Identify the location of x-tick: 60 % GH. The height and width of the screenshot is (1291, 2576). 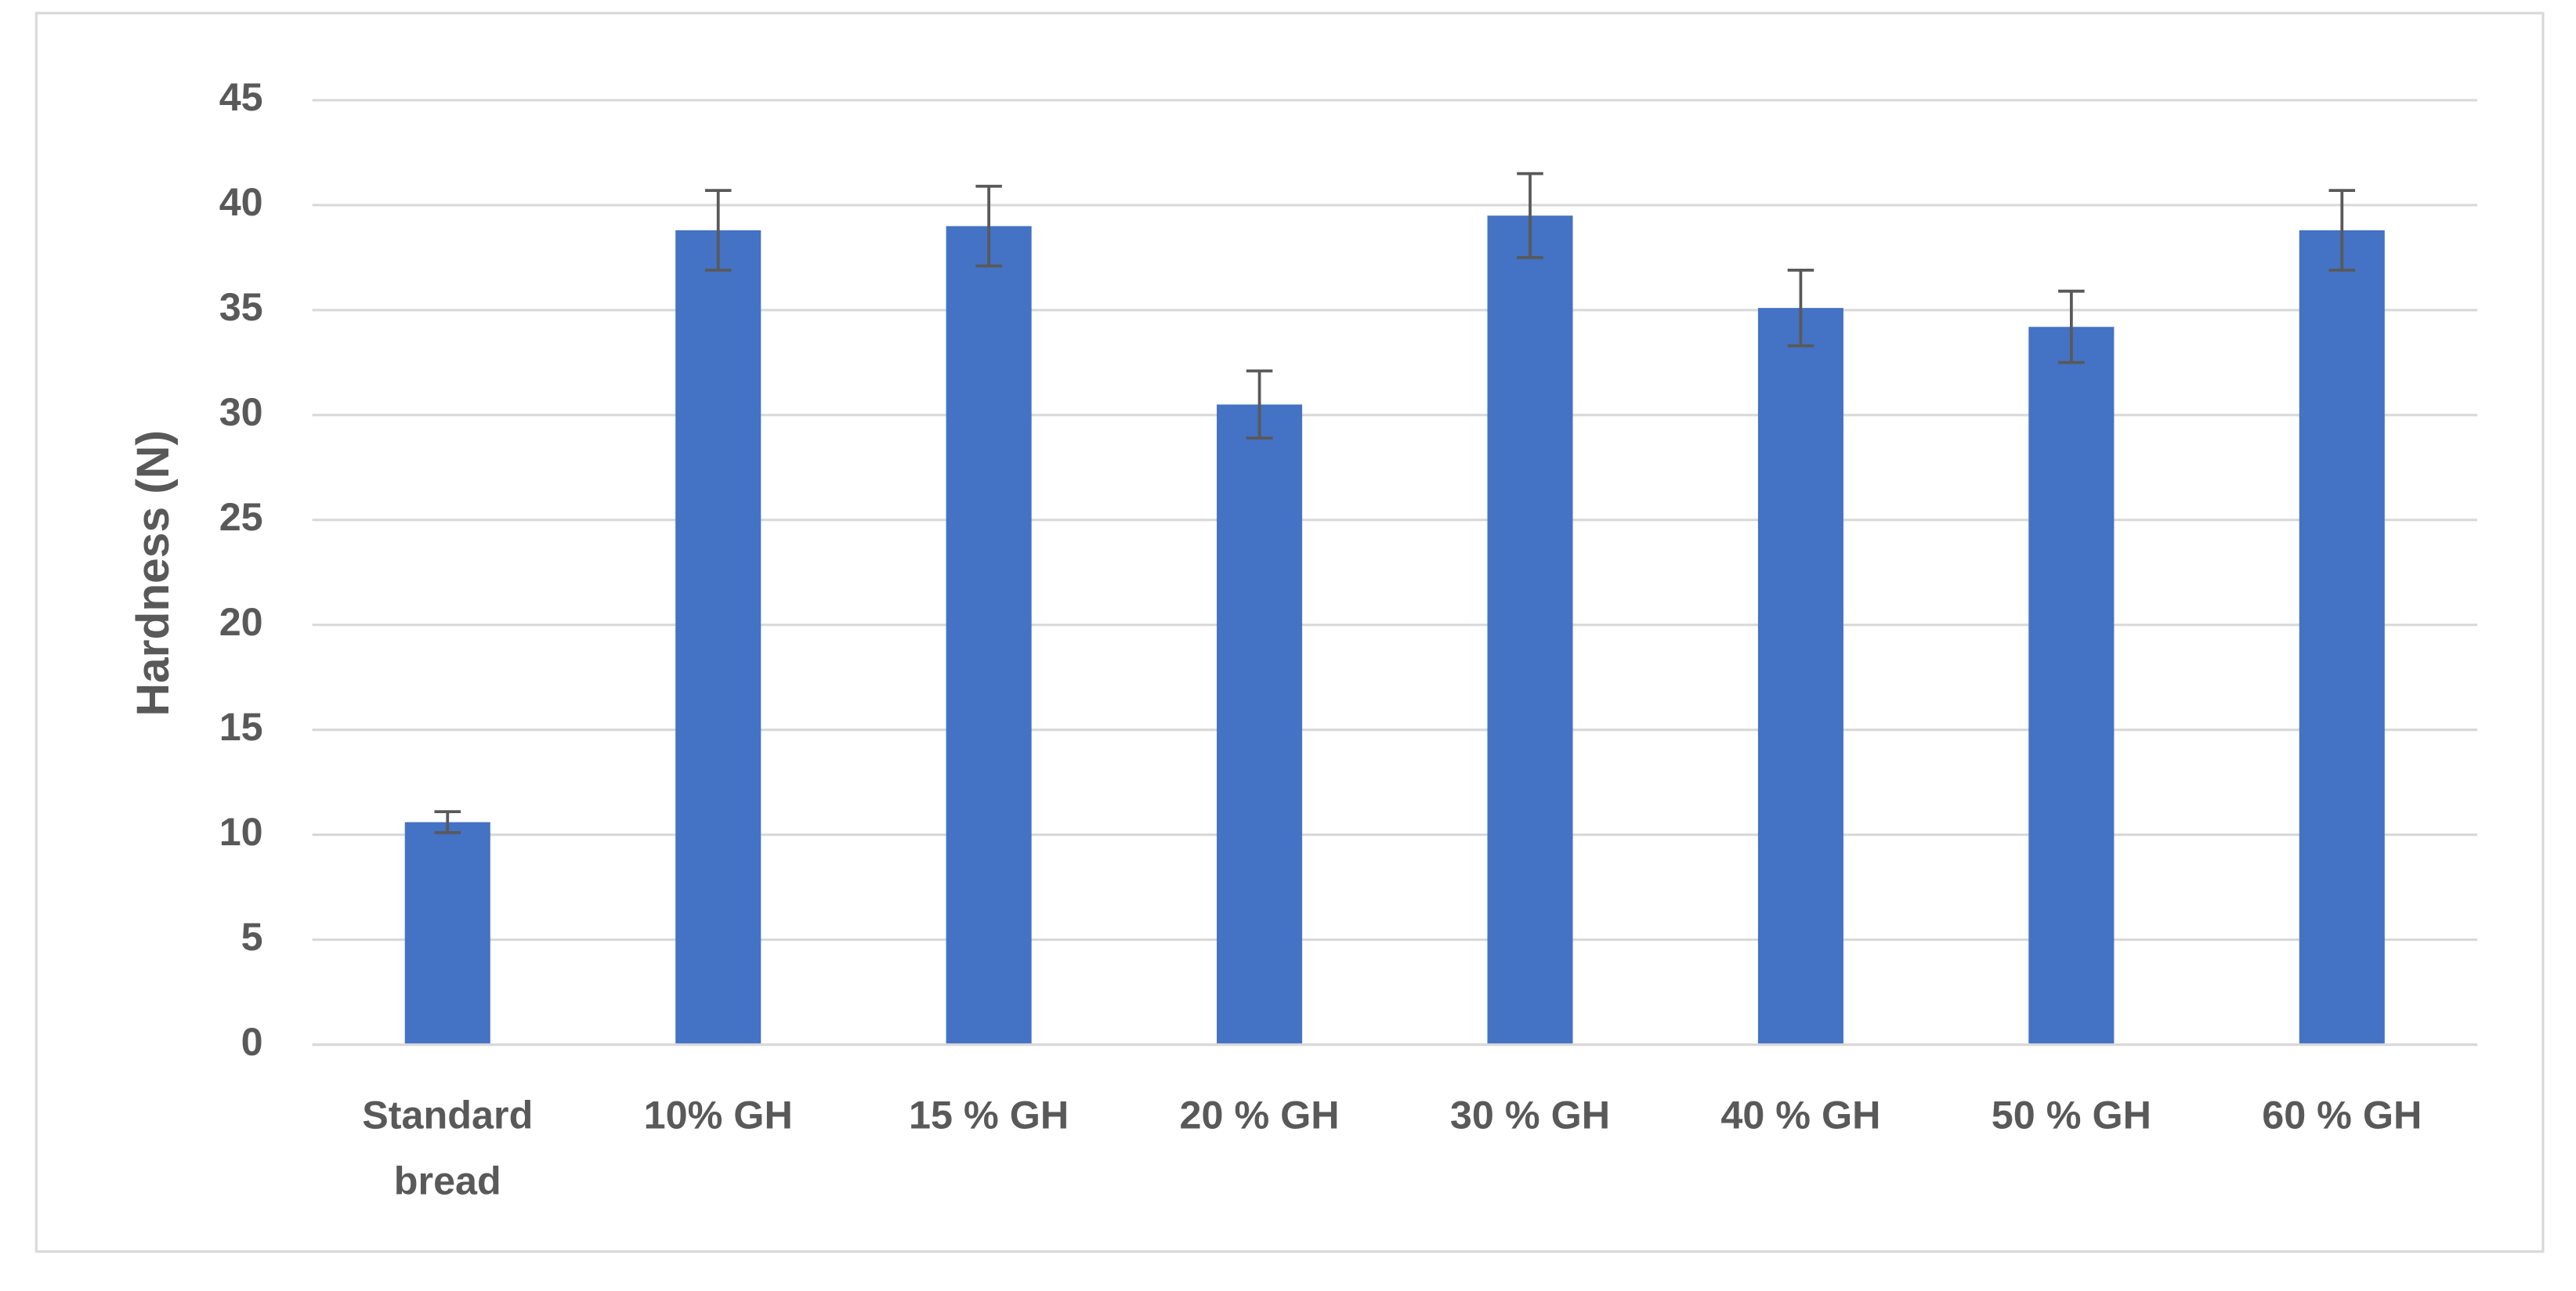
(2342, 1116).